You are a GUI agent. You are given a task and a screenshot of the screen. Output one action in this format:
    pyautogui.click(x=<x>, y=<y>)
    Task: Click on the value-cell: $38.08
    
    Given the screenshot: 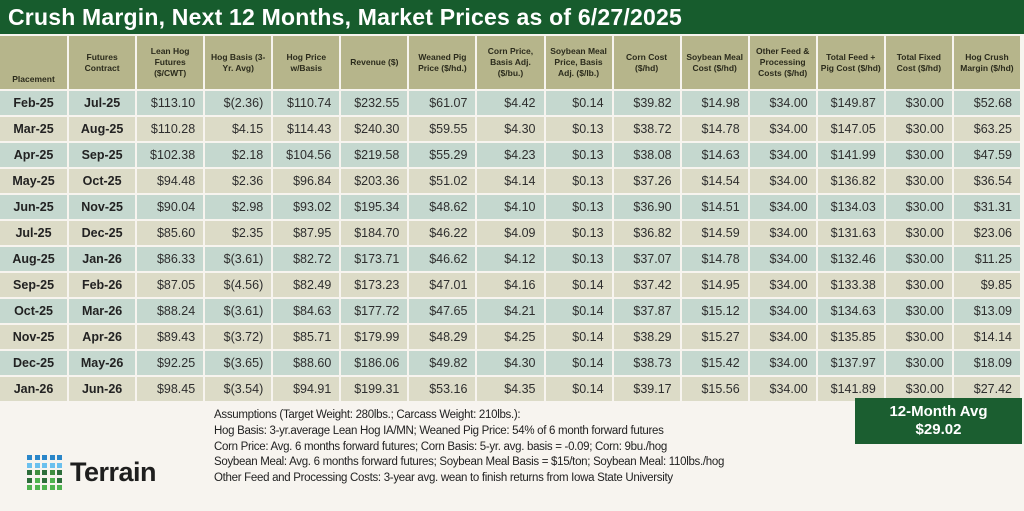 What is the action you would take?
    pyautogui.click(x=647, y=154)
    